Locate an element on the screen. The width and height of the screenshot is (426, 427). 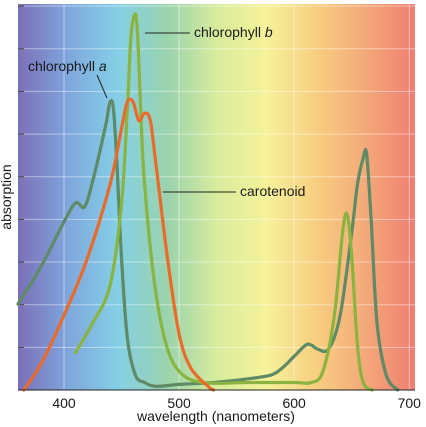
leader-line is located at coordinates (102, 86).